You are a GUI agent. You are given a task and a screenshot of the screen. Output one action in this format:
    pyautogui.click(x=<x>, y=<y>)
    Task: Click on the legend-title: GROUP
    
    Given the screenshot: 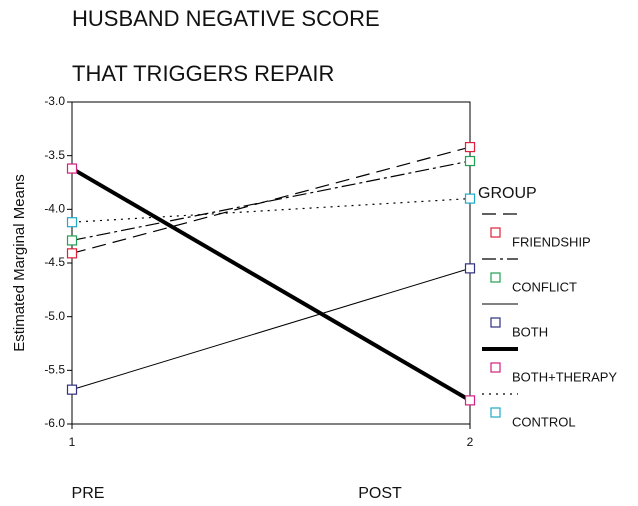 What is the action you would take?
    pyautogui.click(x=507, y=193)
    